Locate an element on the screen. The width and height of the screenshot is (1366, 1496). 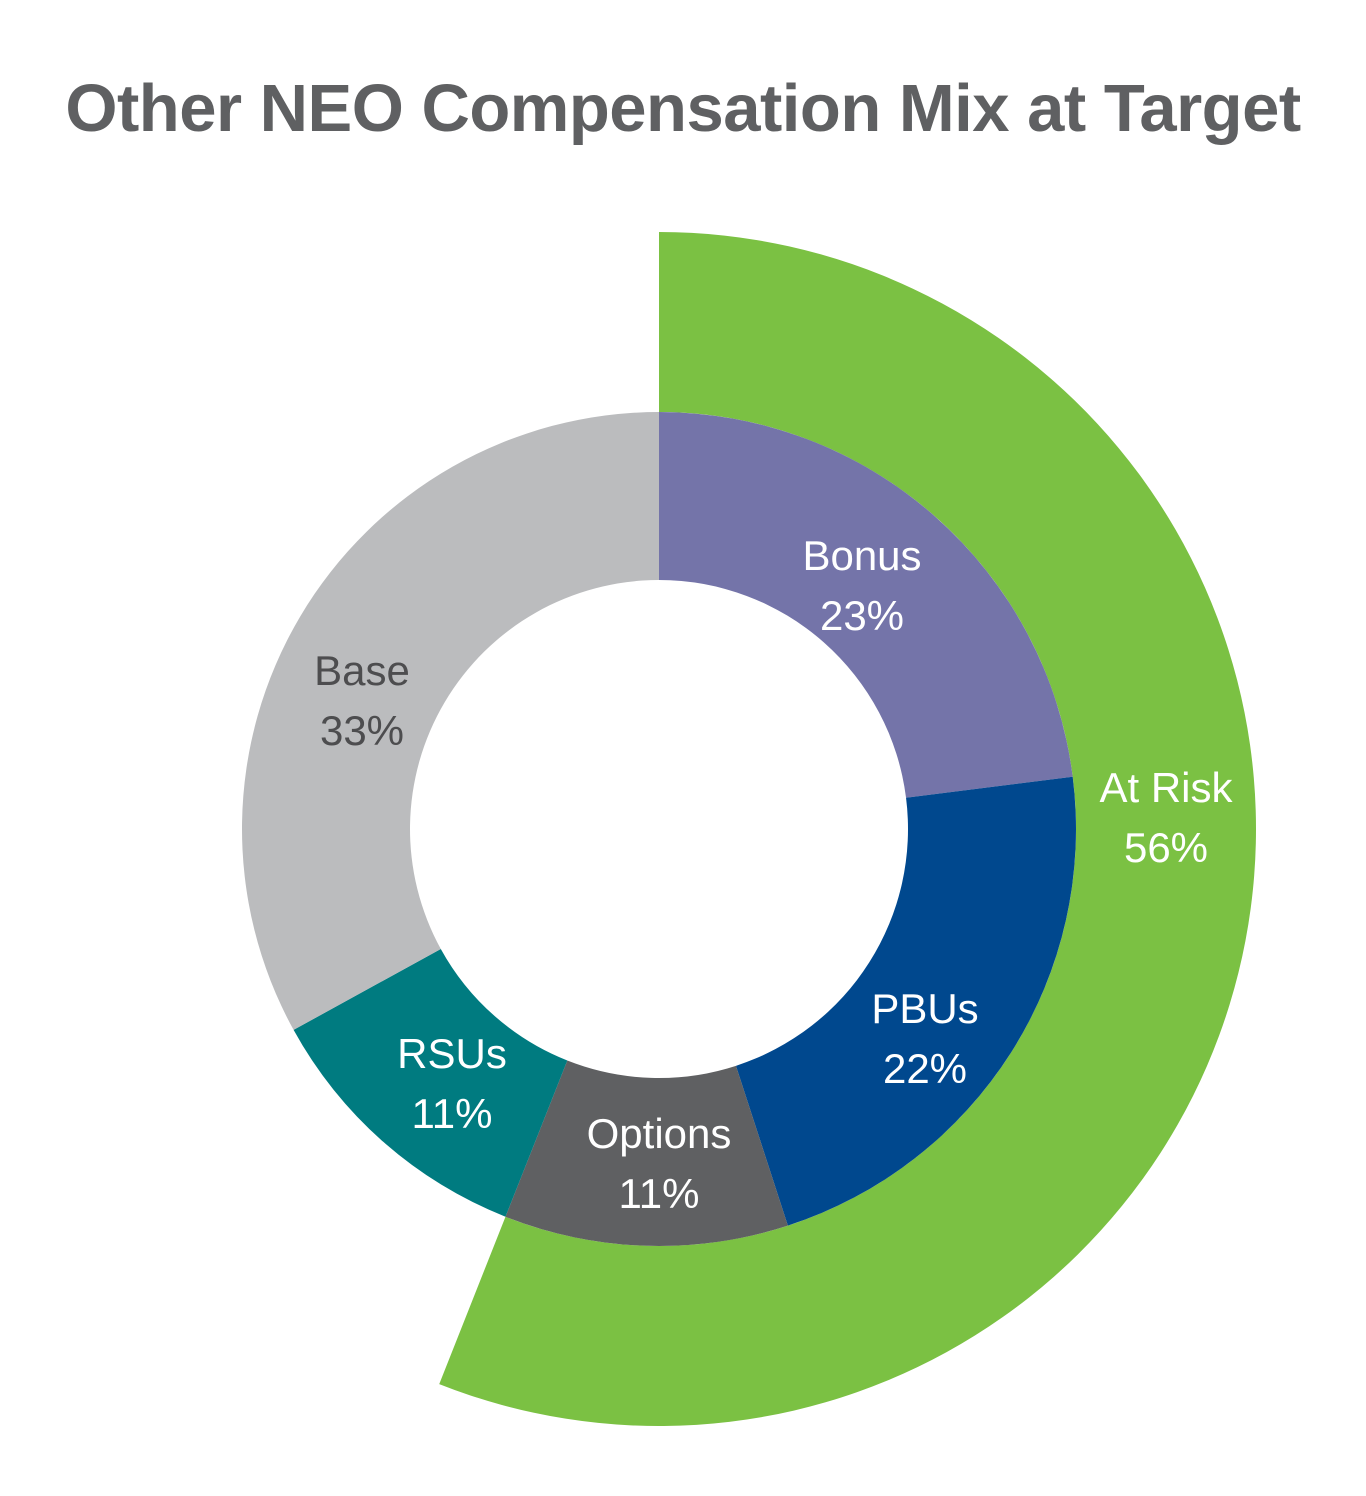
segment-base is located at coordinates (451, 721).